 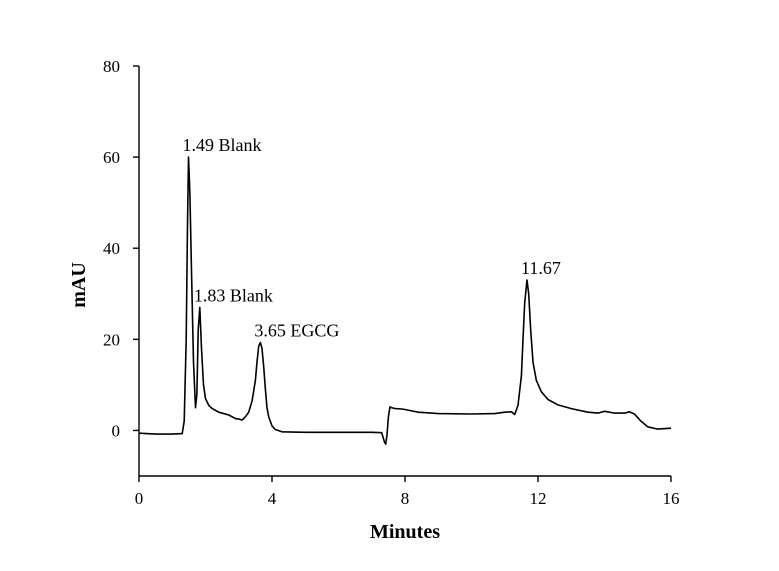 What do you see at coordinates (541, 268) in the screenshot?
I see `peak-annotation: 11.67` at bounding box center [541, 268].